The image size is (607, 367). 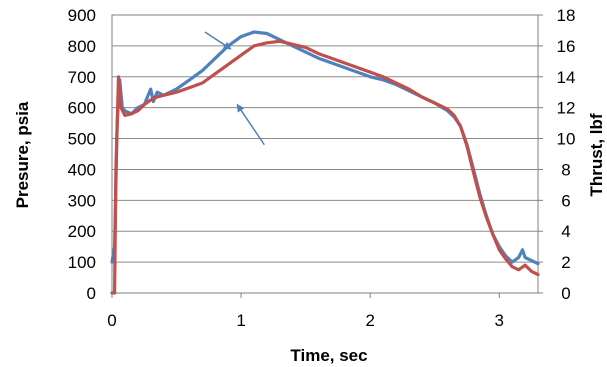 I want to click on y-left-tick-label: 600, so click(x=82, y=108).